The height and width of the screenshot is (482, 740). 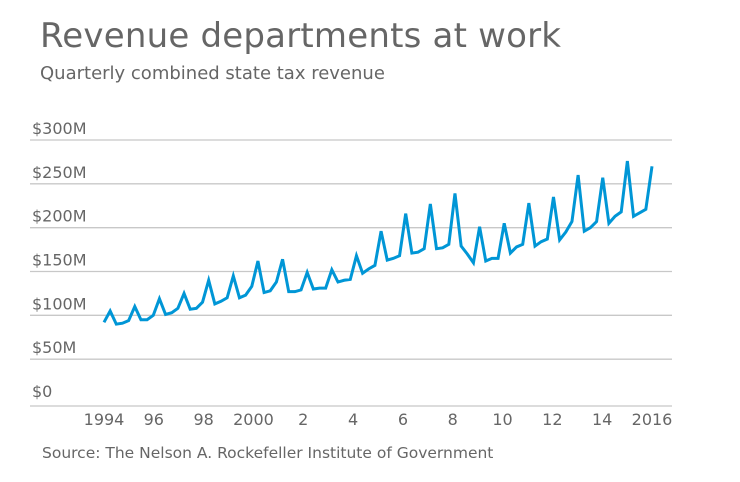 What do you see at coordinates (403, 419) in the screenshot?
I see `x-tick-label: 6` at bounding box center [403, 419].